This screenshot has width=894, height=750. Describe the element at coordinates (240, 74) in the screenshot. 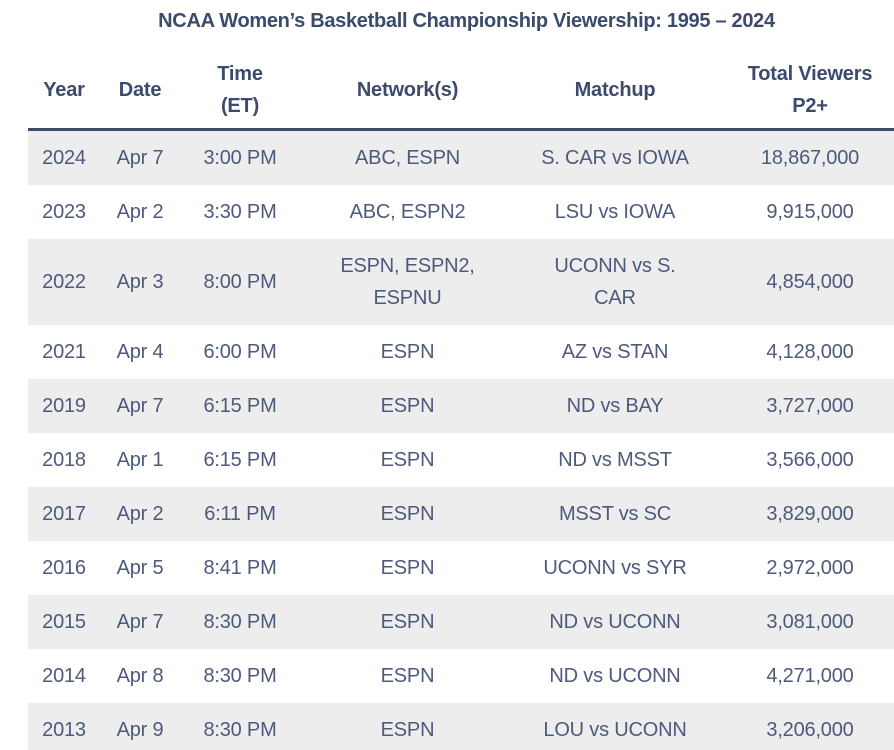

I see `column-header-label: Time` at that location.